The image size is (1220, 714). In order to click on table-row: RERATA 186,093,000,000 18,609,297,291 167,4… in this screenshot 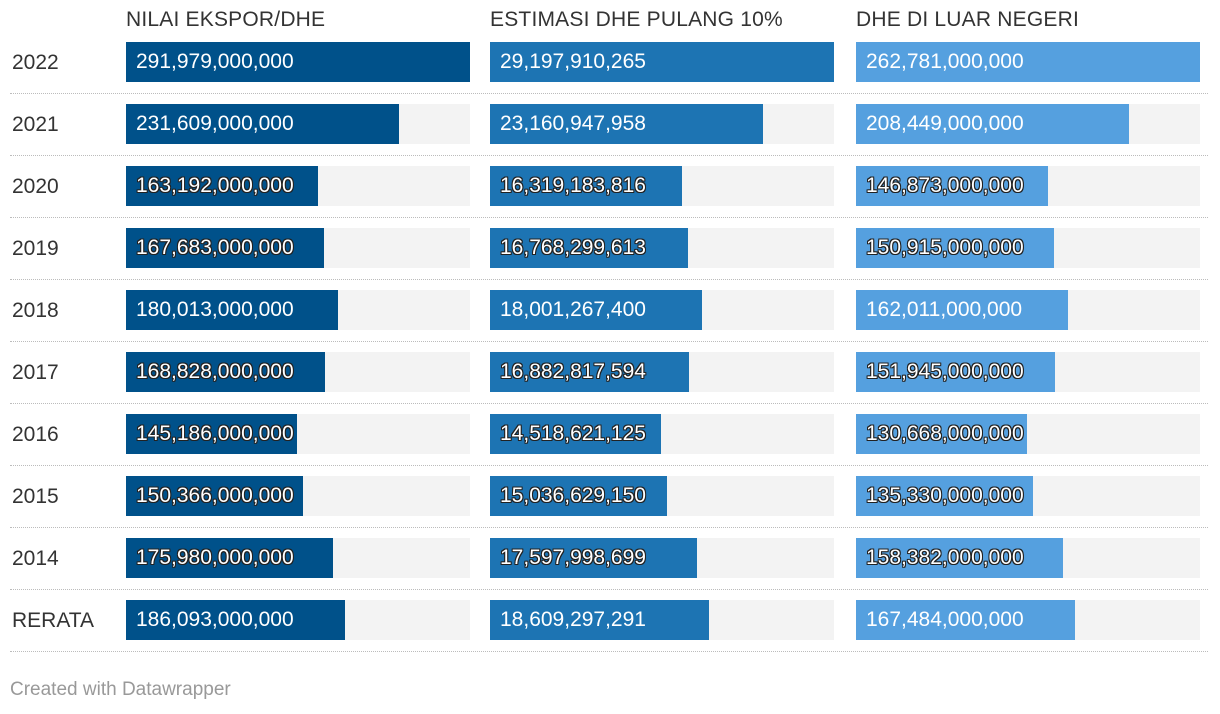, I will do `click(609, 621)`.